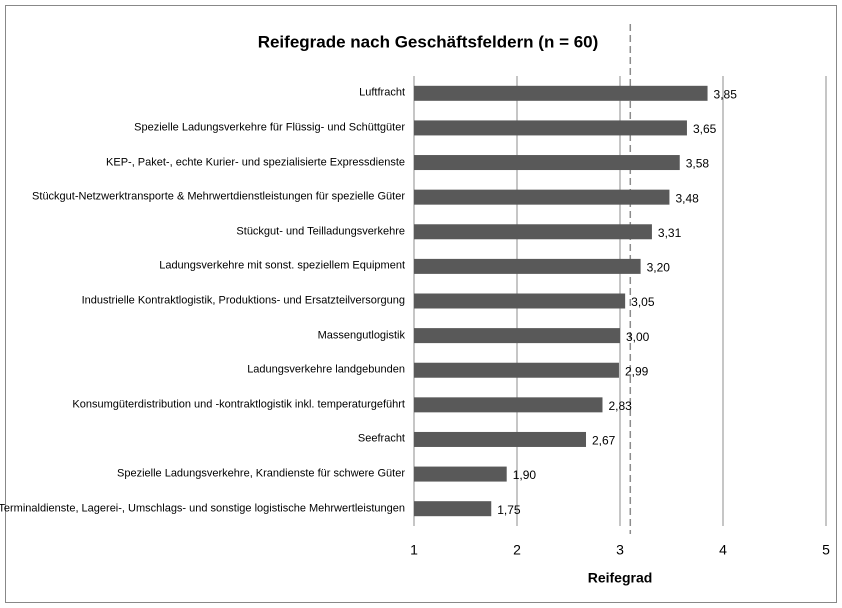  I want to click on data-label: 3,20, so click(659, 268).